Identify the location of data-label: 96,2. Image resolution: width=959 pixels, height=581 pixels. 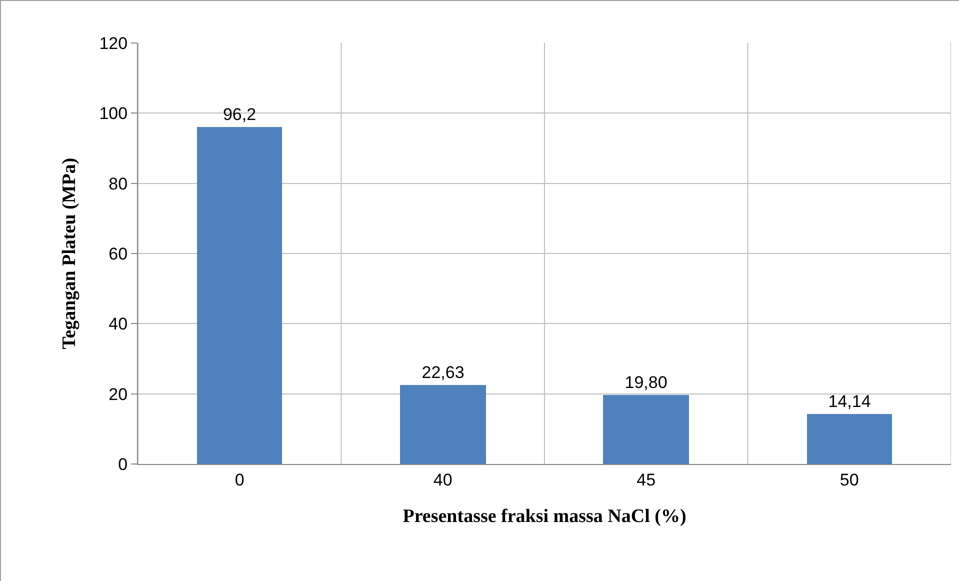
(239, 114).